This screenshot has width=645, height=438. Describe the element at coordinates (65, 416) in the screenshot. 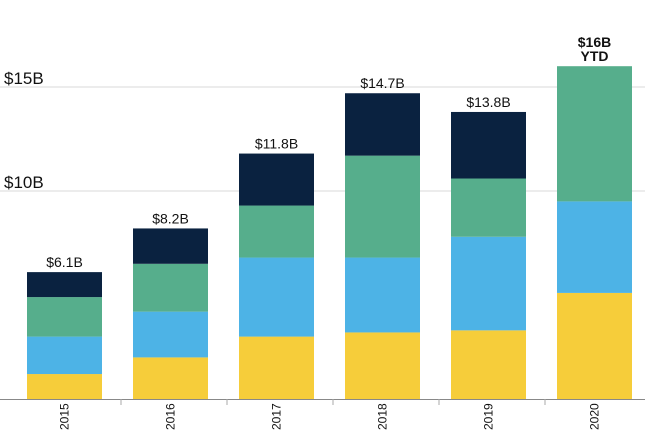

I see `x-tick-label-2015: 2015` at that location.